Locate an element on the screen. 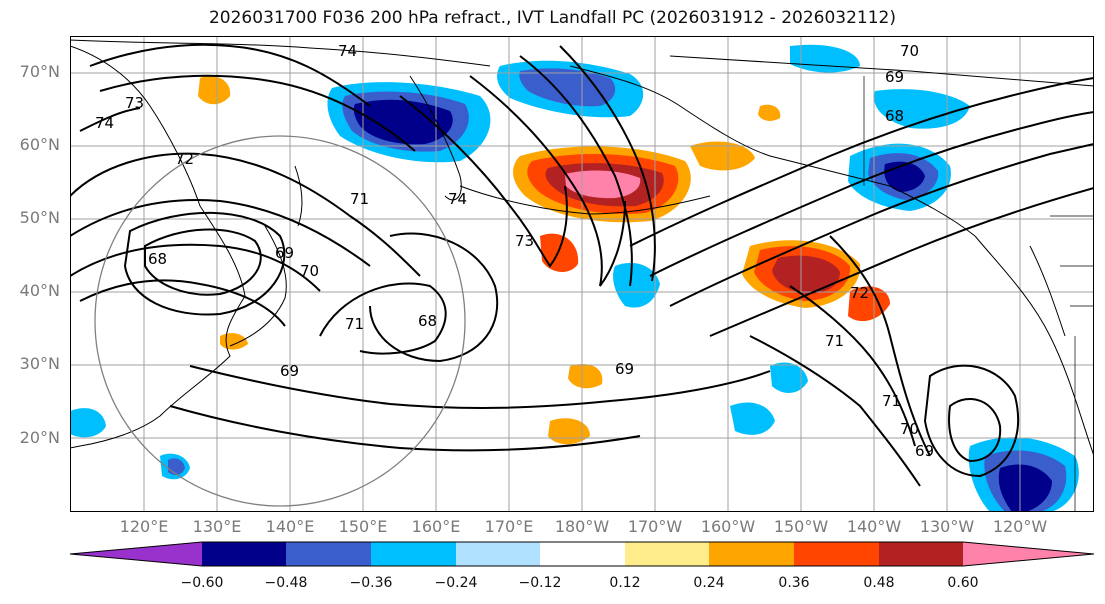 This screenshot has width=1105, height=604. colorbar-extend-low is located at coordinates (136, 554).